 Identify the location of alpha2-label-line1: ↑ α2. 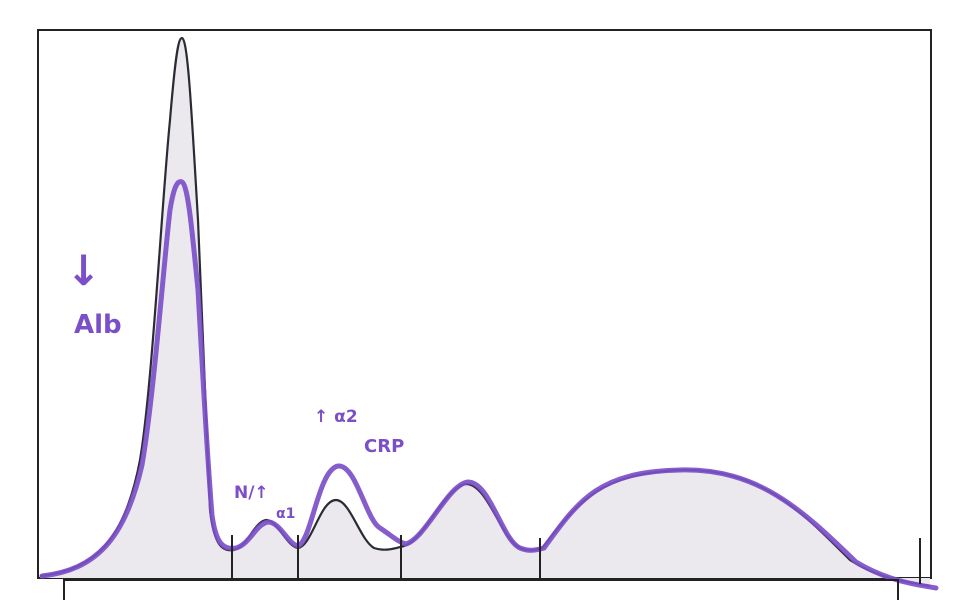
(336, 417).